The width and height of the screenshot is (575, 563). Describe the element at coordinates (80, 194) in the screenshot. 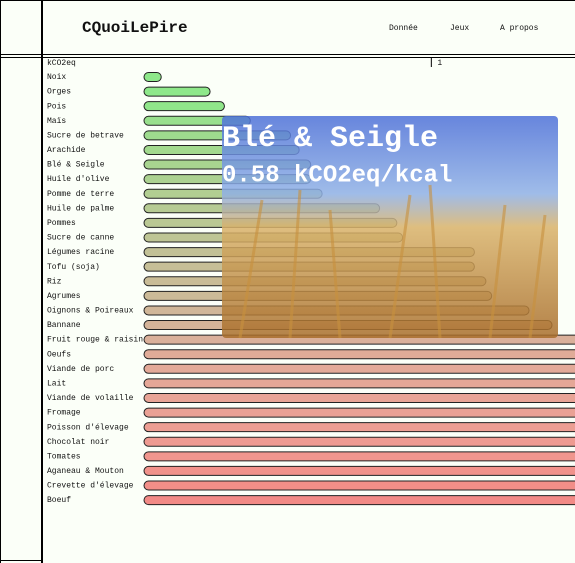

I see `category-label: Pomme de terre` at that location.